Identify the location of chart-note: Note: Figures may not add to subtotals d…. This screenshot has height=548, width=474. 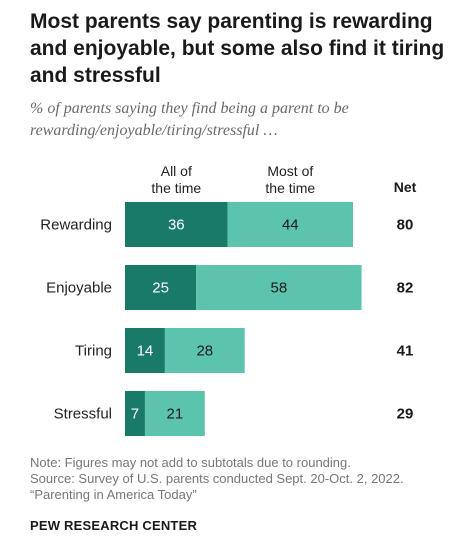
(190, 462).